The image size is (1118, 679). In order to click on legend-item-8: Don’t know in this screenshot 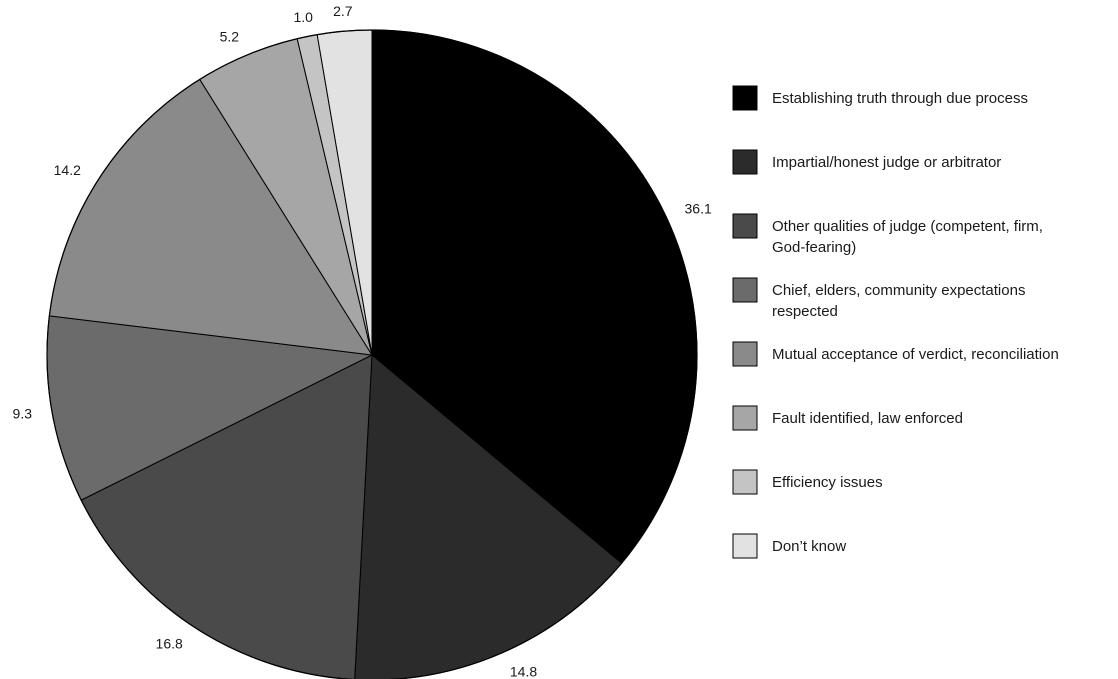, I will do `click(789, 546)`.